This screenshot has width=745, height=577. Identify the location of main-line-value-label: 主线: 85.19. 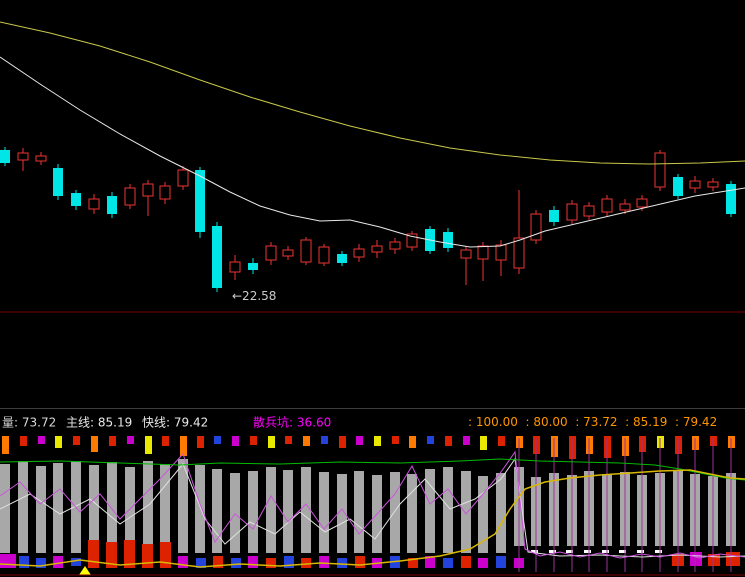
(99, 422).